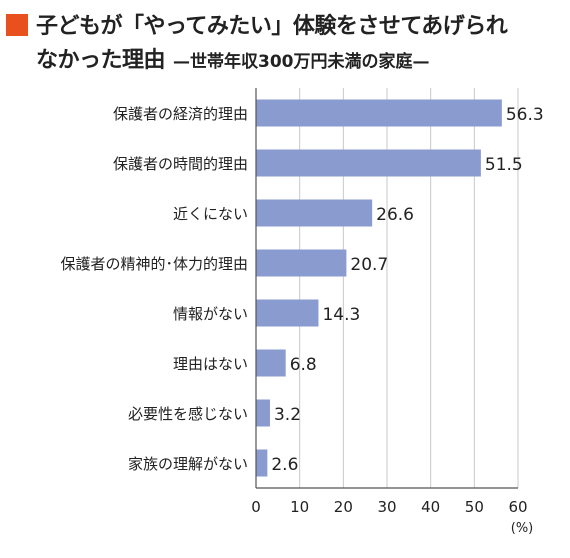 Image resolution: width=570 pixels, height=558 pixels. I want to click on category-label-2: 近くにない, so click(210, 214).